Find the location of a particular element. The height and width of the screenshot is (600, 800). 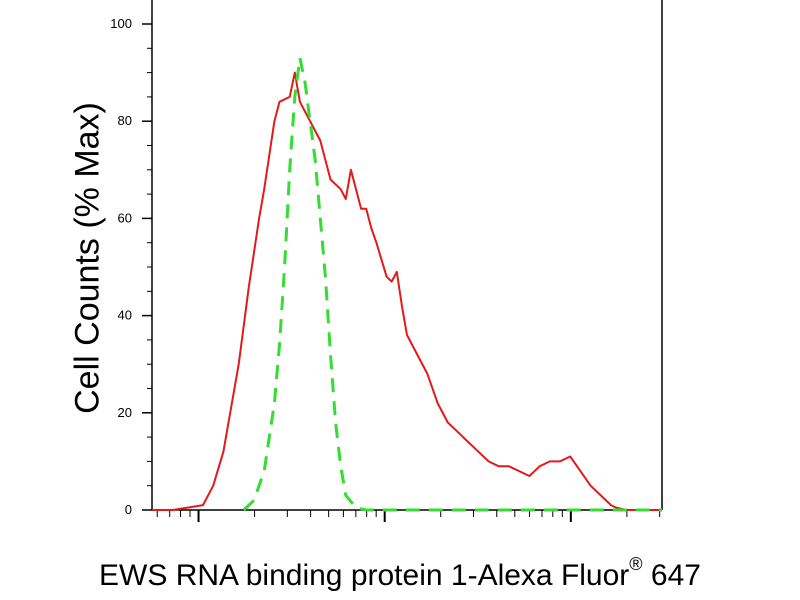

x-axis-label-text: EWS RNA binding protein 1-Alexa Fluor is located at coordinates (364, 575).